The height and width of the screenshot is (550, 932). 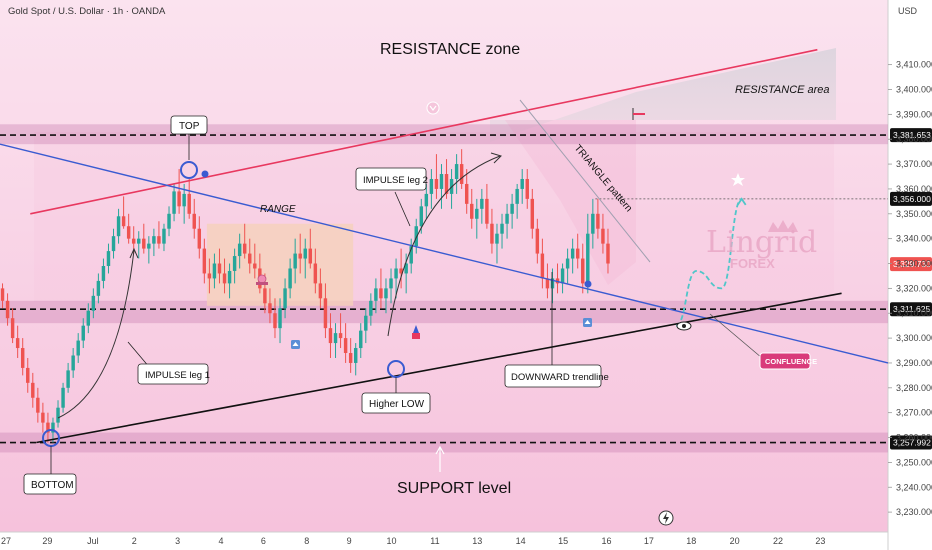 I want to click on impulse-leg-1-arrowhead, so click(x=134, y=253).